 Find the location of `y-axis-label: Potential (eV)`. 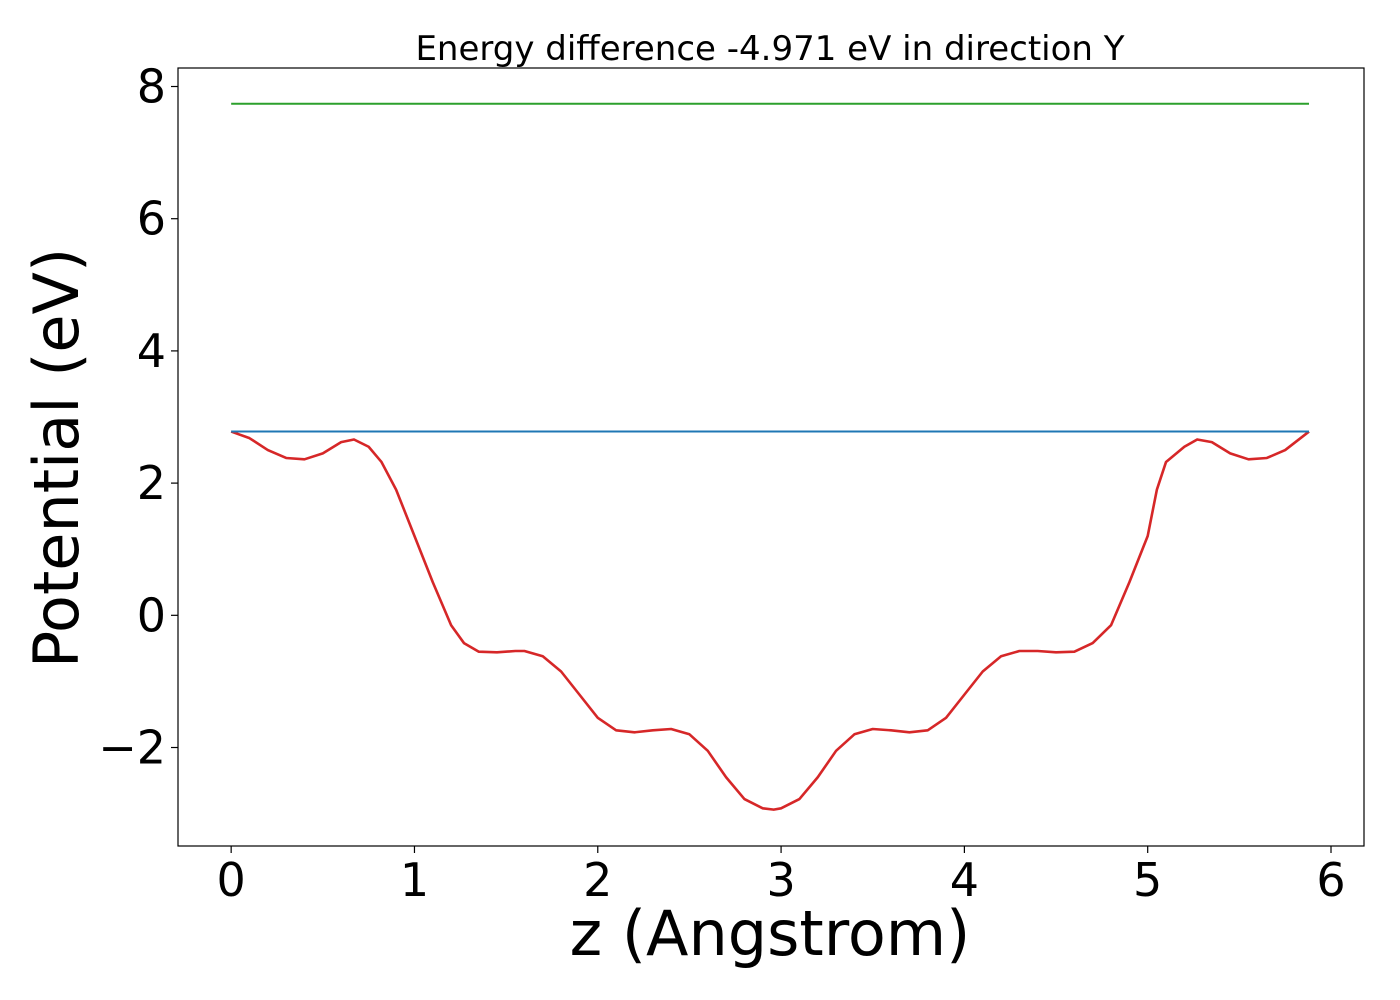

y-axis-label: Potential (eV) is located at coordinates (56, 458).